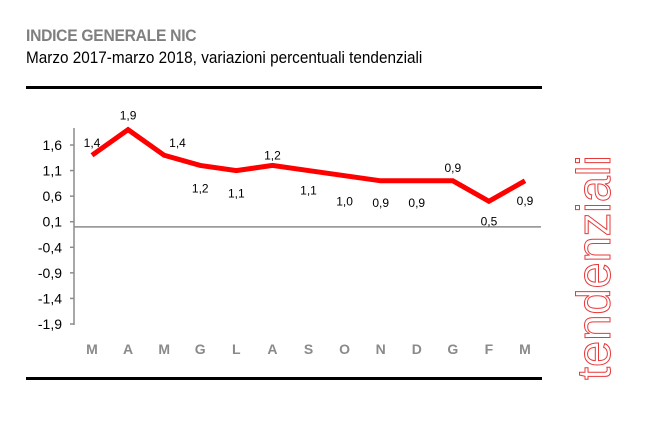  I want to click on top-rule, so click(284, 87).